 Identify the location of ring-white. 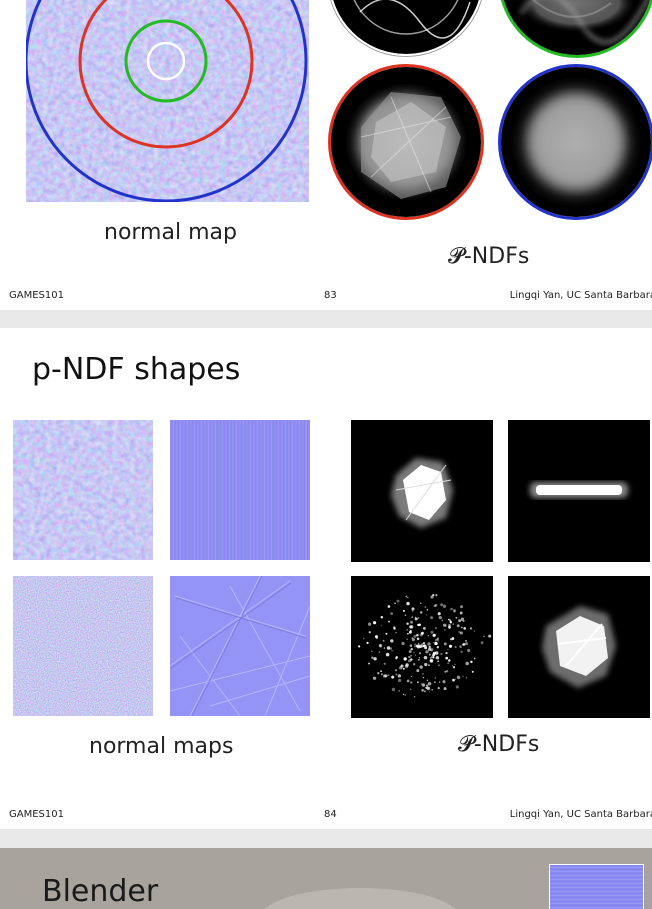
(166, 61).